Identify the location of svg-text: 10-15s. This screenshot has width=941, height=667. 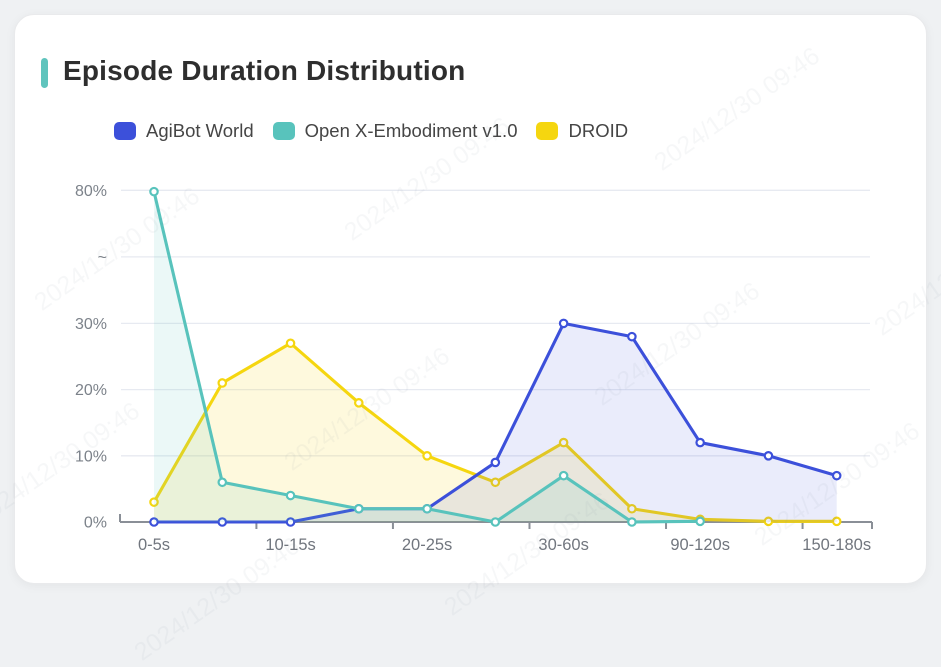
(290, 545).